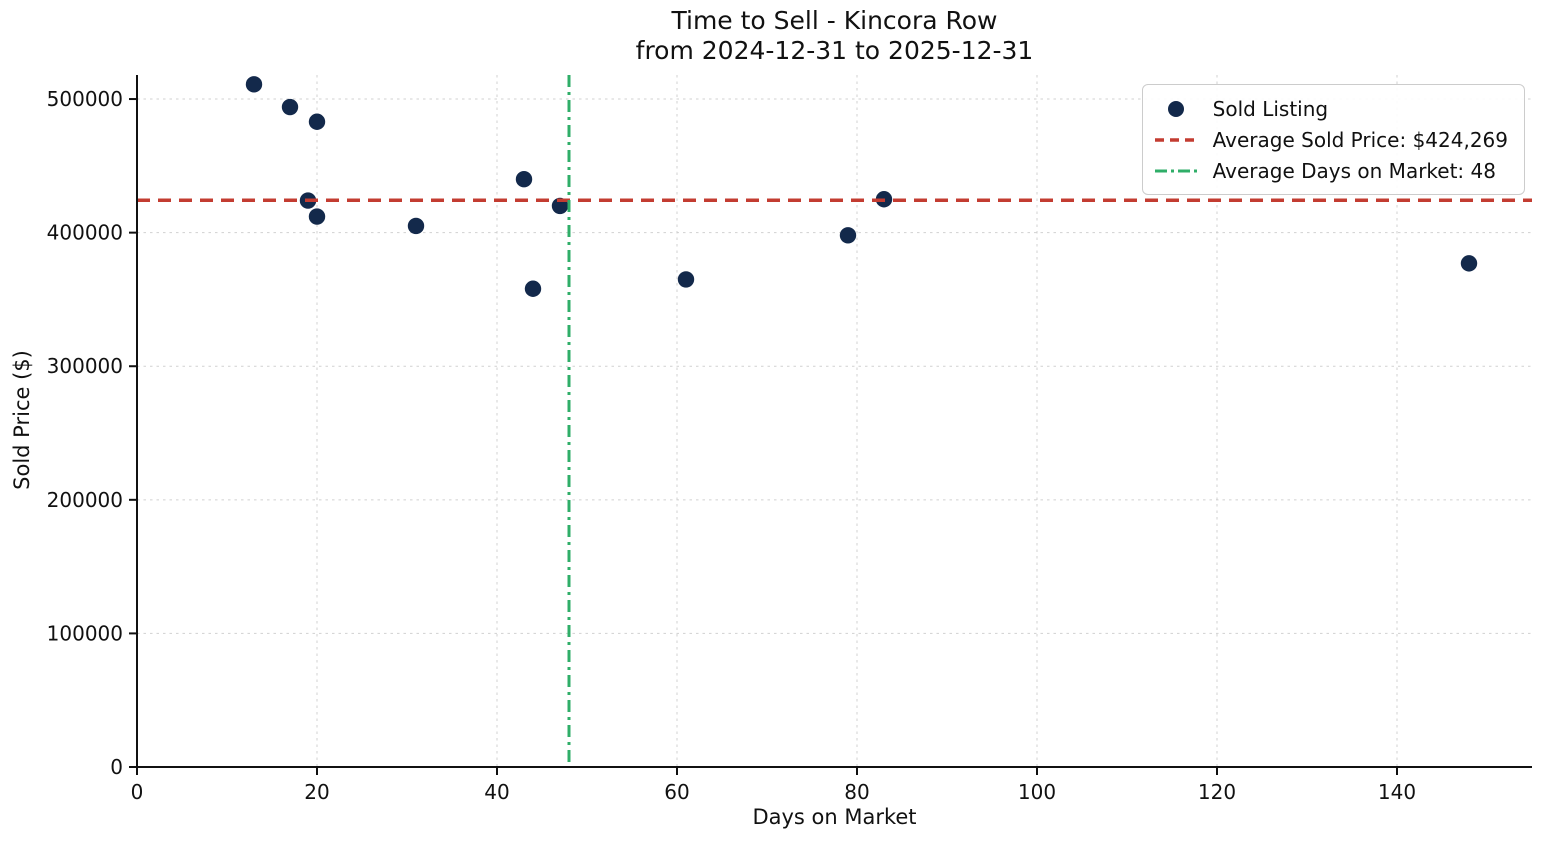 The width and height of the screenshot is (1547, 845). Describe the element at coordinates (85, 99) in the screenshot. I see `y-tick-label: 500000` at that location.